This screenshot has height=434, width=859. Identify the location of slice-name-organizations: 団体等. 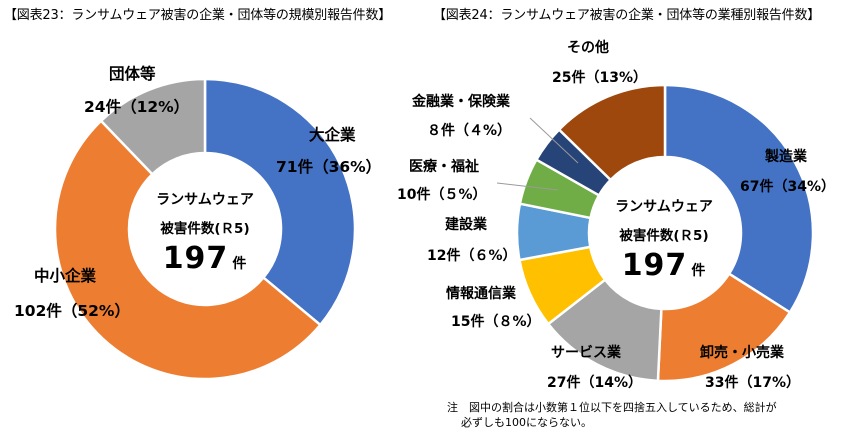
(132, 74).